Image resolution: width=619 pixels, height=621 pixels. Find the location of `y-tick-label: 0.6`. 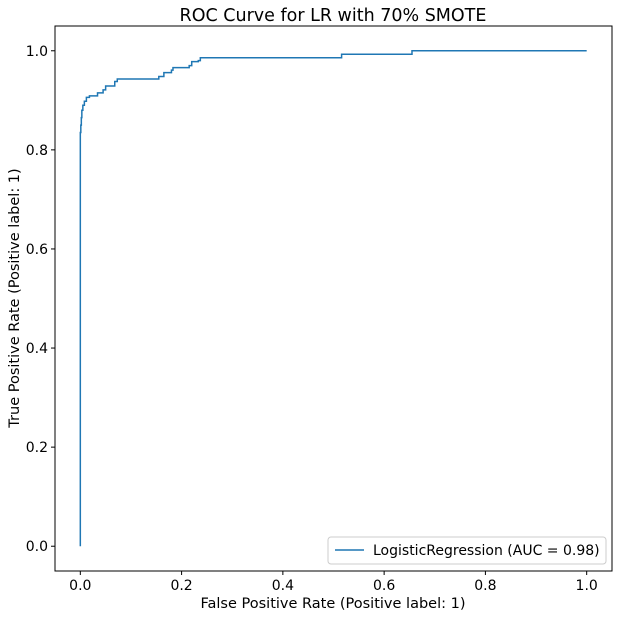

y-tick-label: 0.6 is located at coordinates (37, 250).